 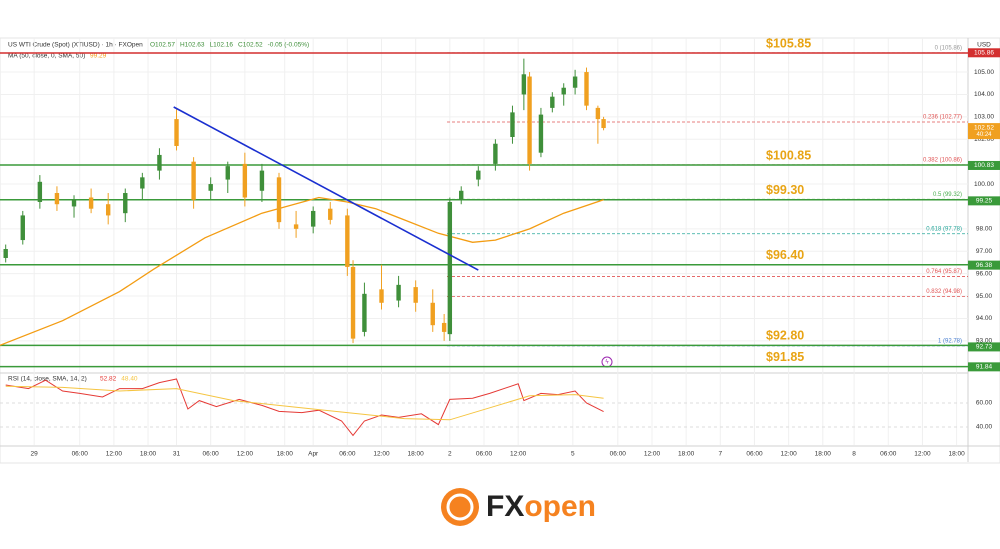 I want to click on x-tick-label: Apr, so click(x=313, y=454).